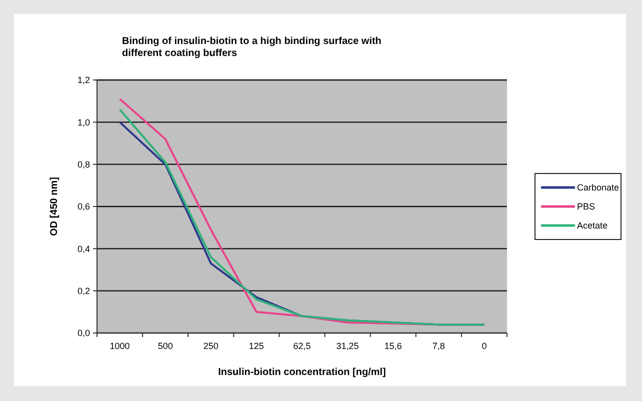  I want to click on legend-label: Carbonate, so click(598, 187).